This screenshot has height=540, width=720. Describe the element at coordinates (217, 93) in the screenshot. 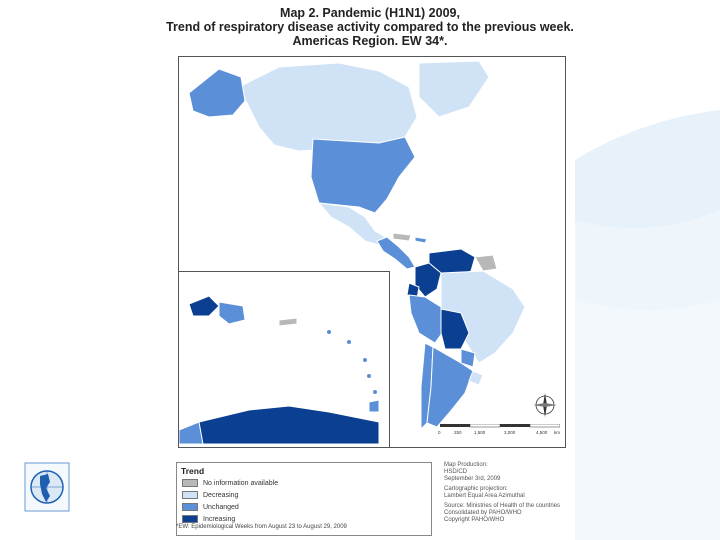

I see `region-alaska` at that location.